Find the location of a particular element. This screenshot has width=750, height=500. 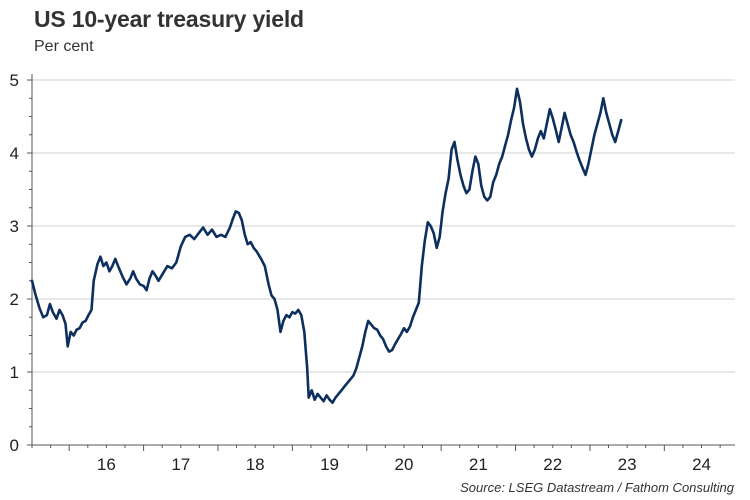

y-tick-label-4: 4 is located at coordinates (14, 153).